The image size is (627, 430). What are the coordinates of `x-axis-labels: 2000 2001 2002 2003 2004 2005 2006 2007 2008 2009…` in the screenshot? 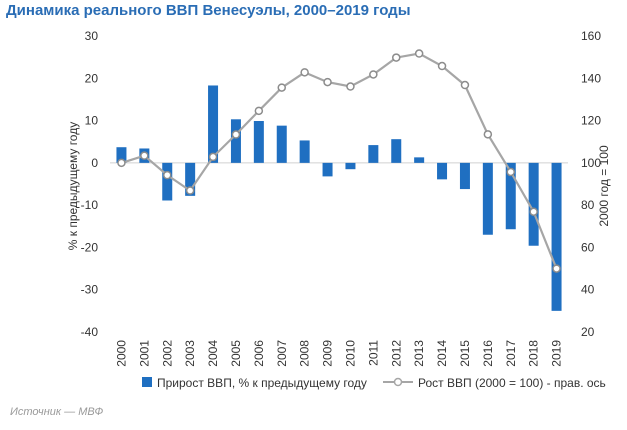 It's located at (338, 353).